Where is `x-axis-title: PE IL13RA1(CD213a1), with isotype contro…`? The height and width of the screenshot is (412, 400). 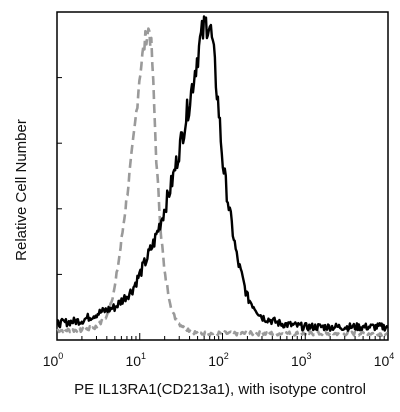
x-axis-title: PE IL13RA1(CD213a1), with isotype contro… is located at coordinates (220, 389).